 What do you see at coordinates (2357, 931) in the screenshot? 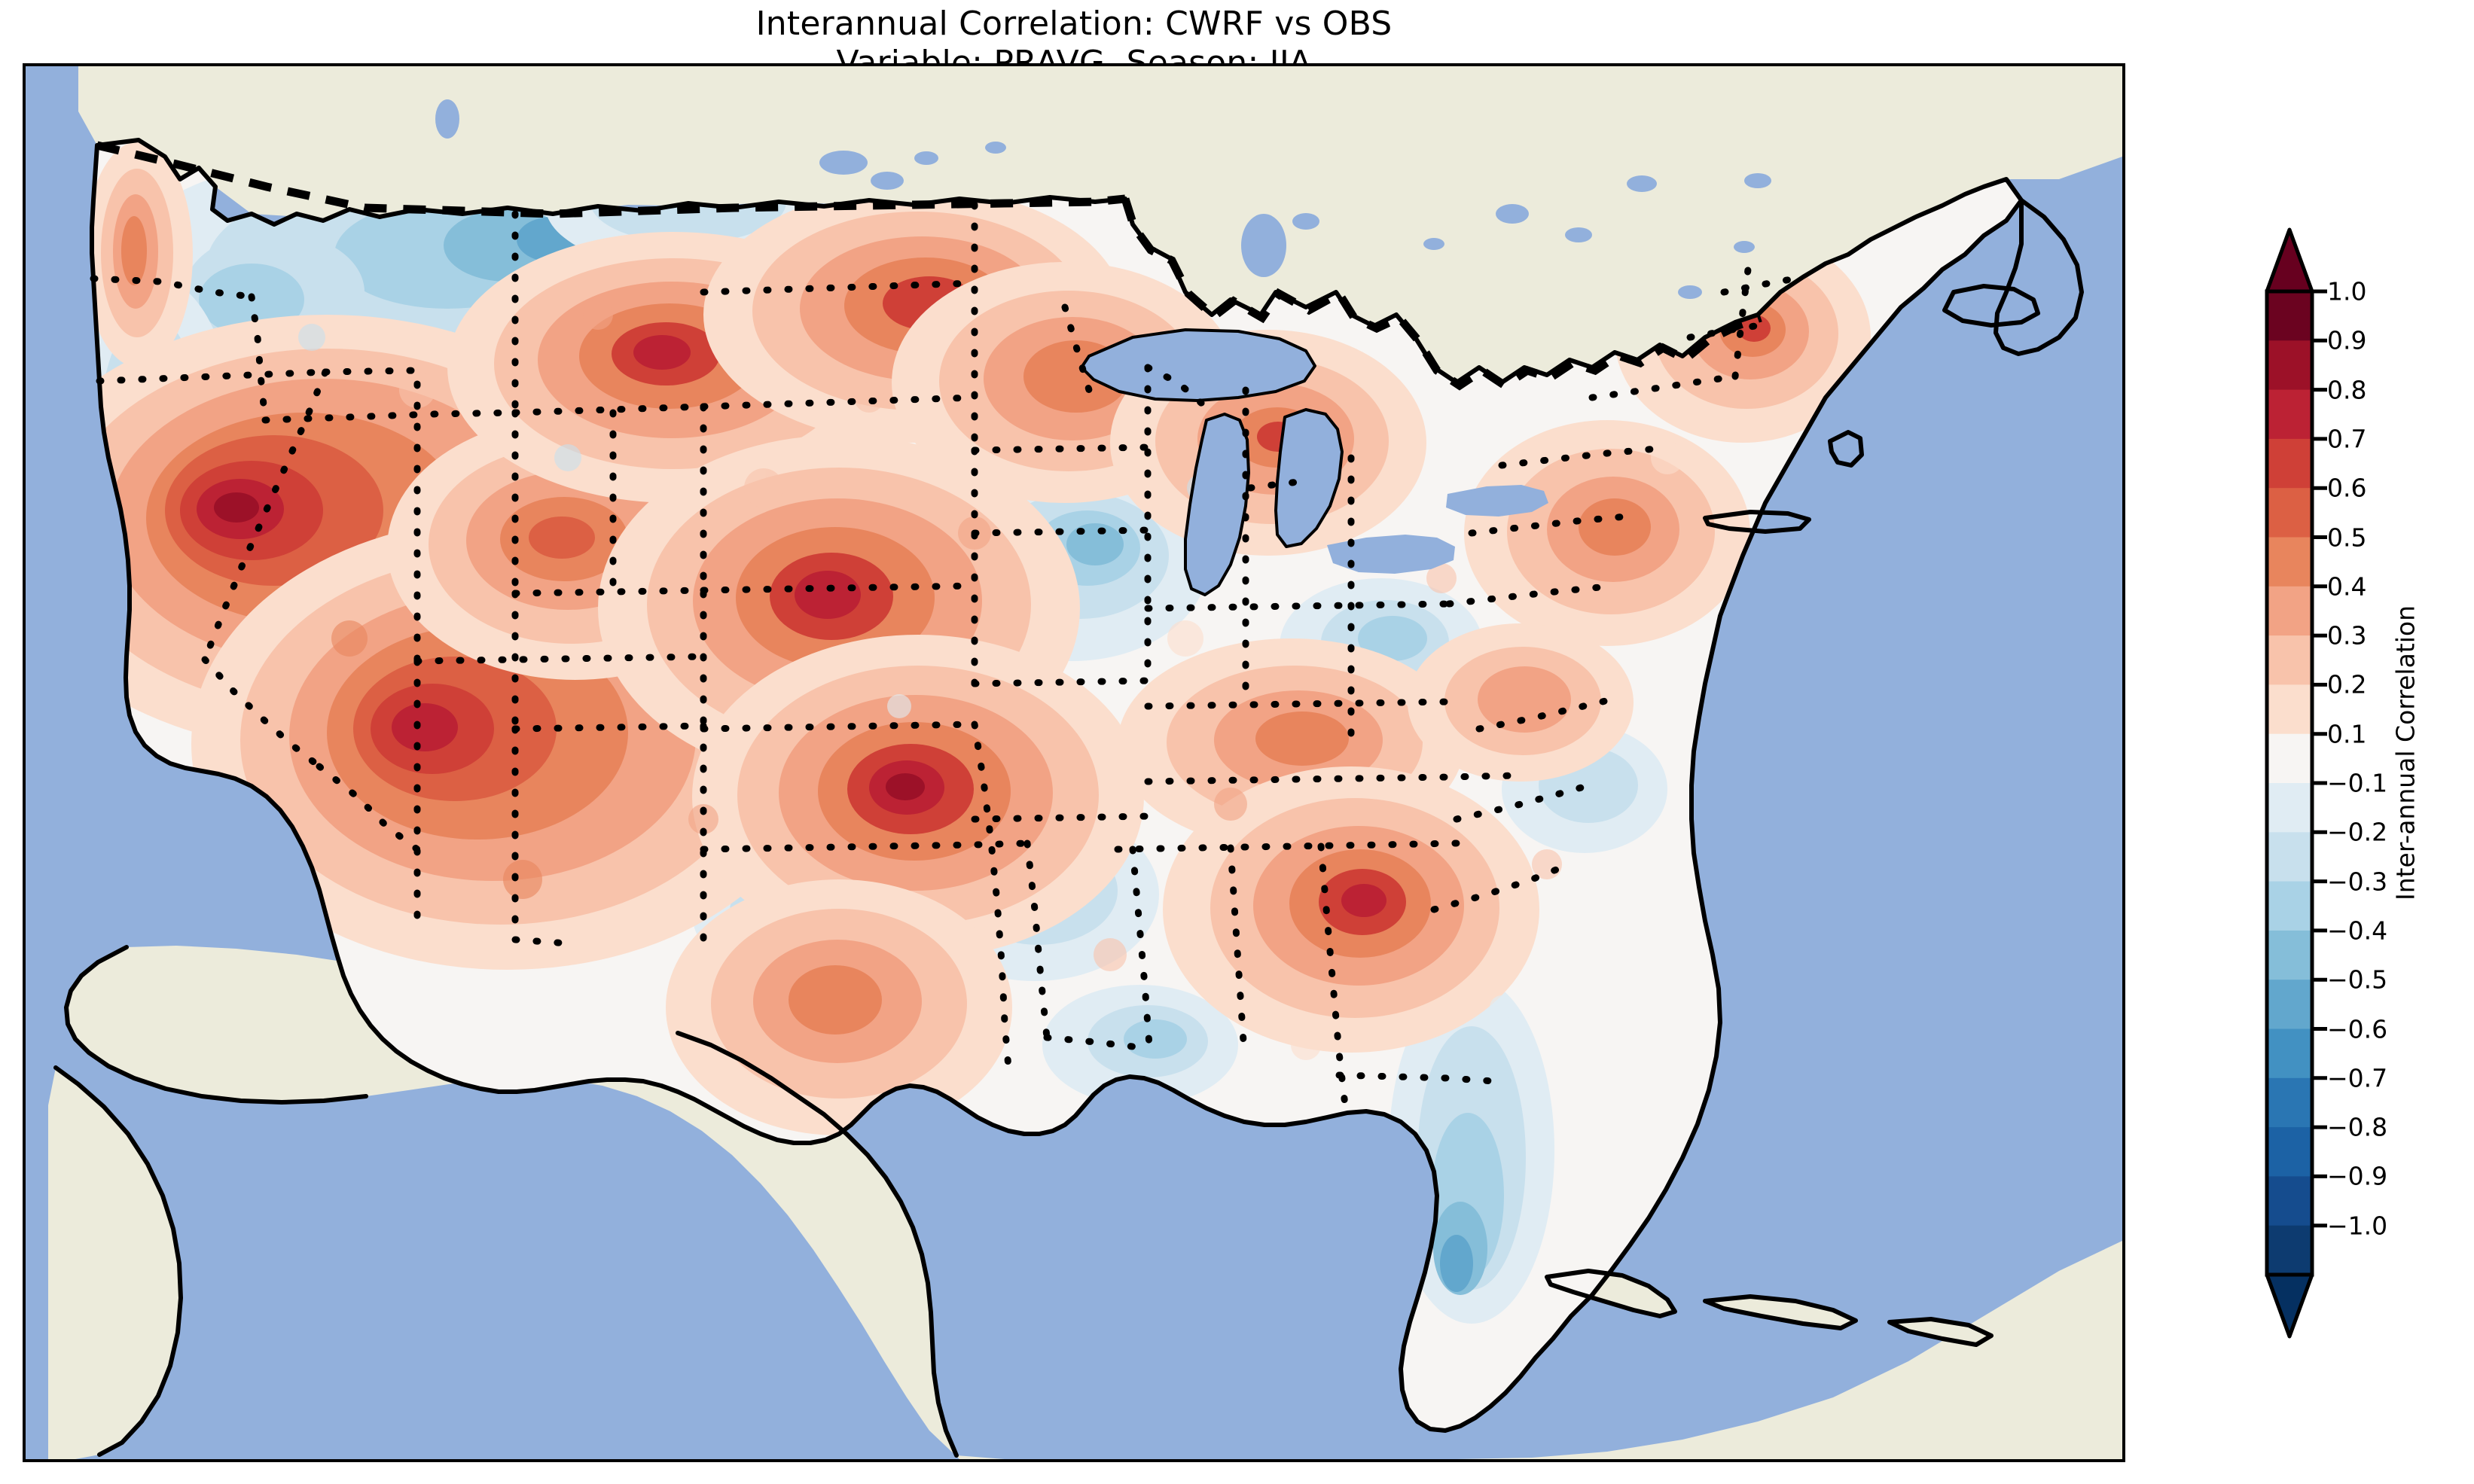
I see `colorbar-tick-label: −0.4` at bounding box center [2357, 931].